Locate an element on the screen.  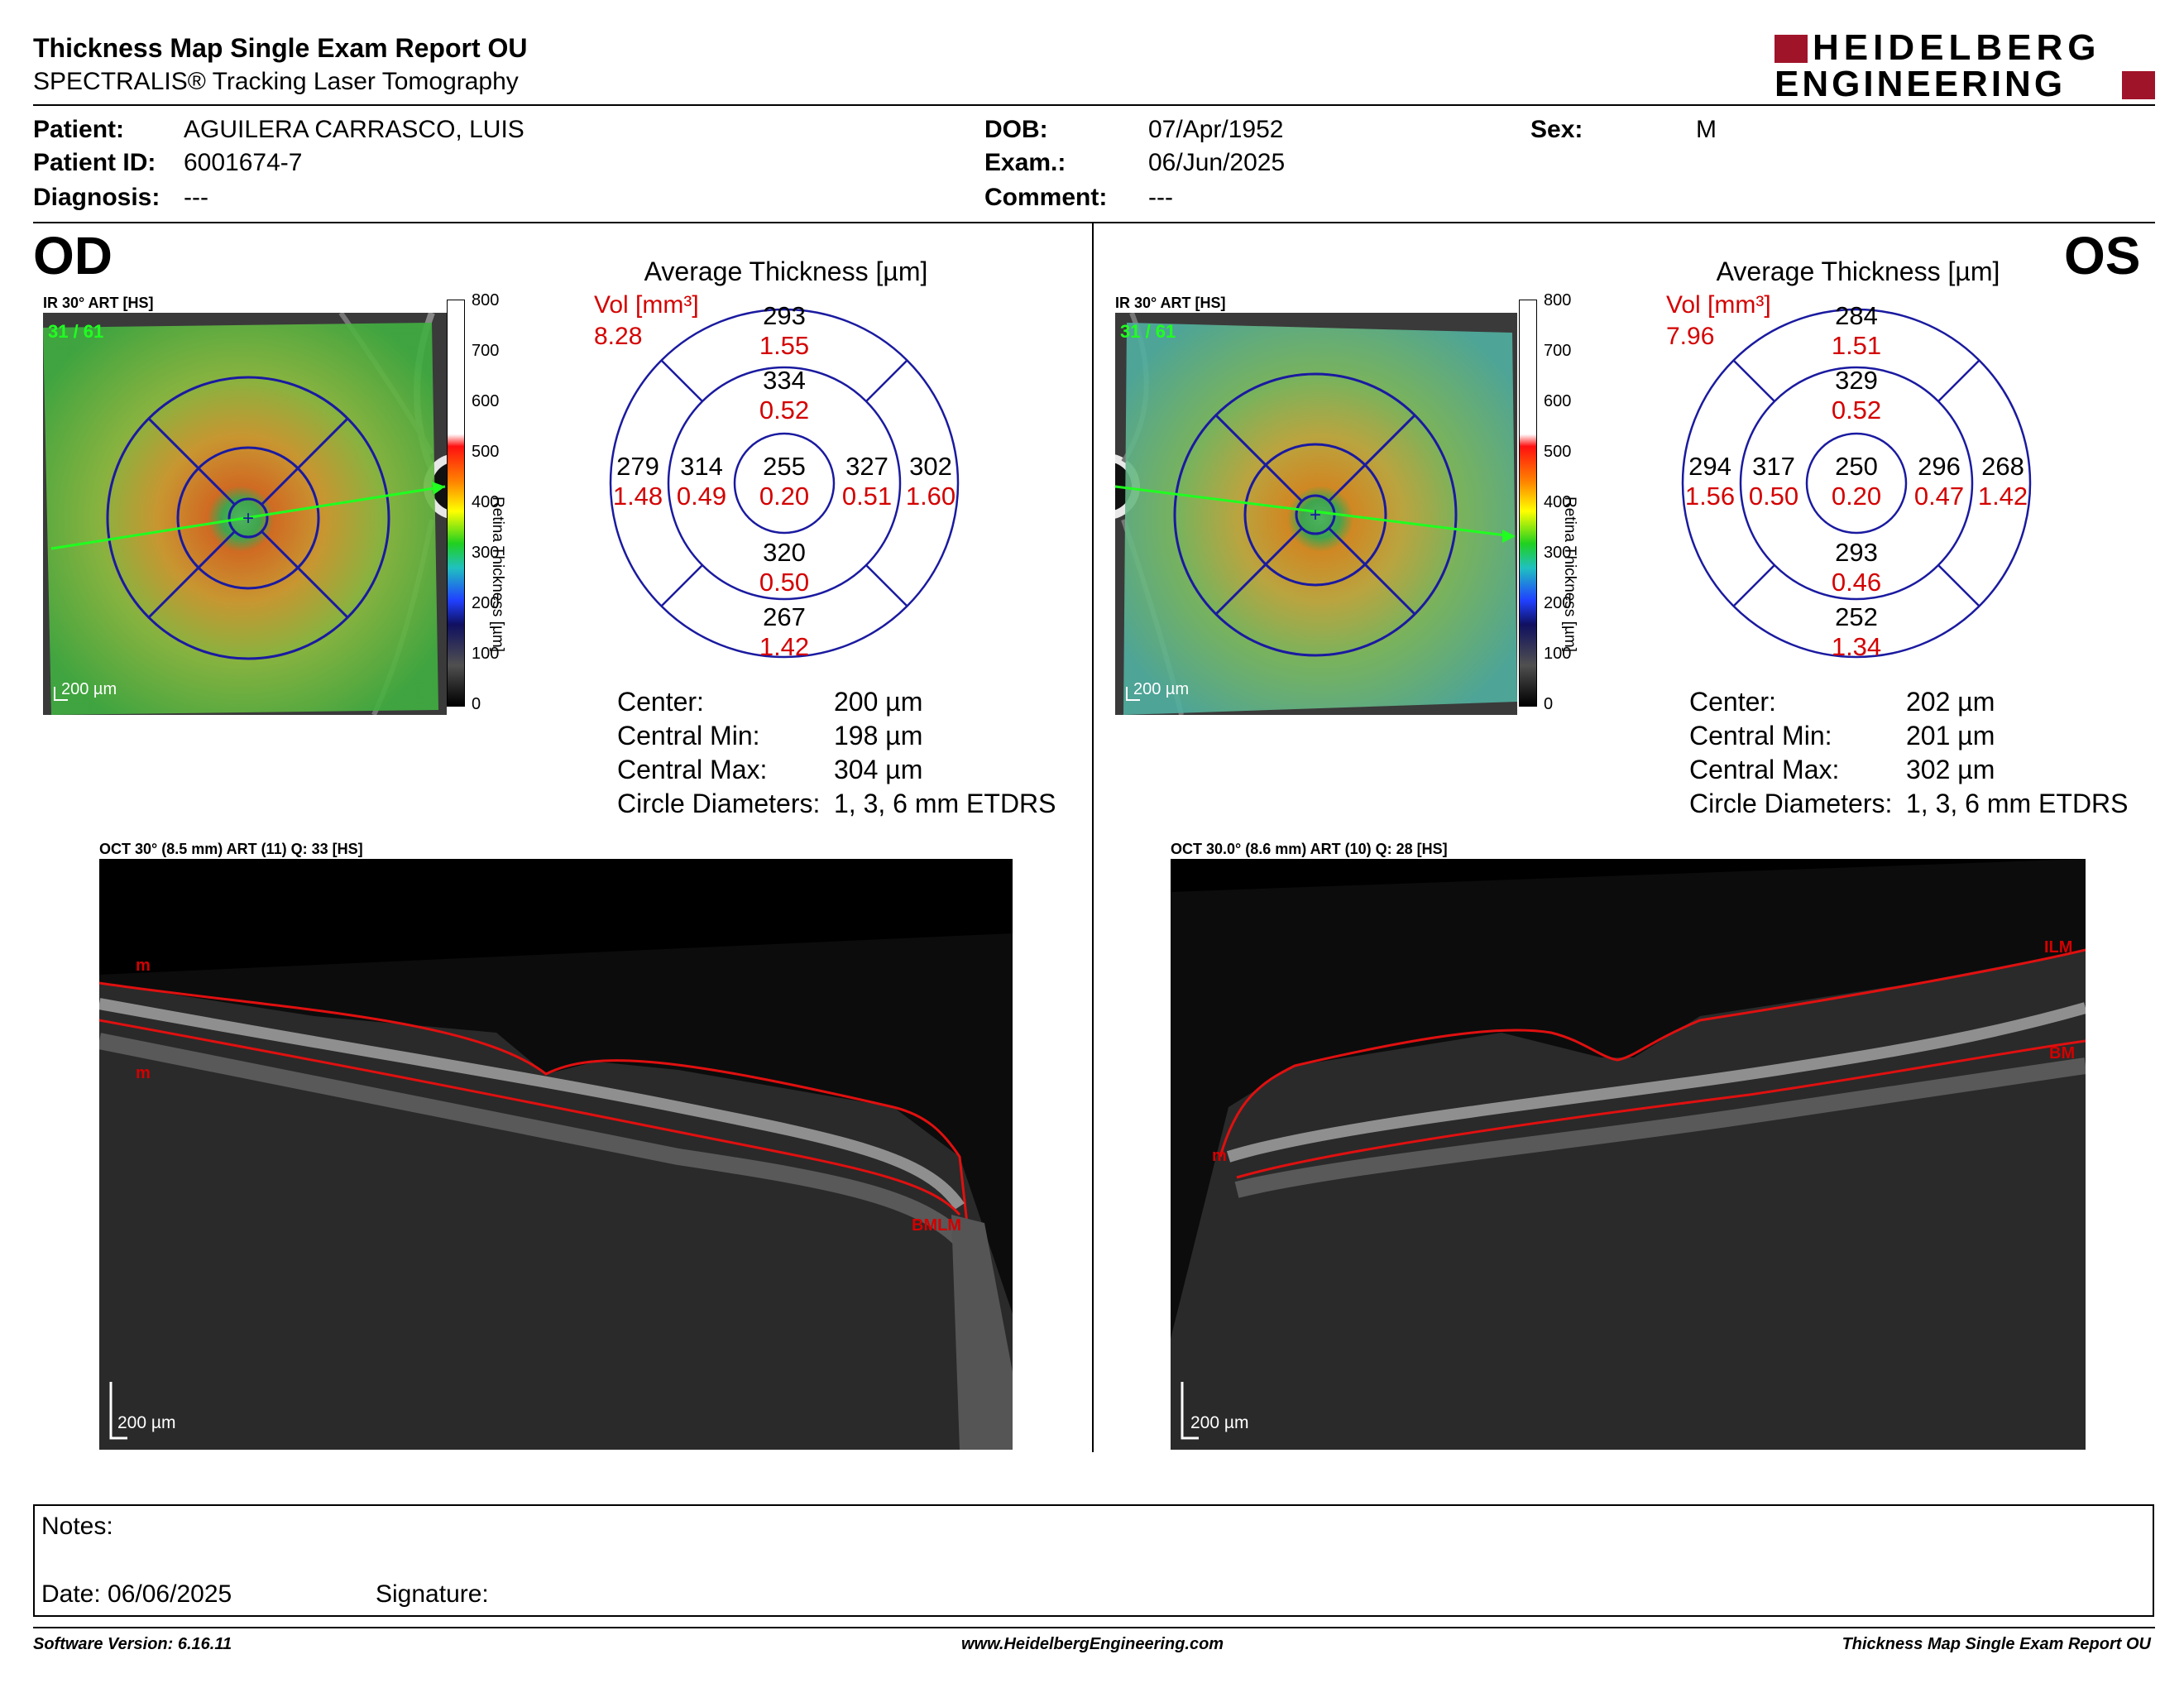
os-eye-label: OS is located at coordinates (2102, 255).